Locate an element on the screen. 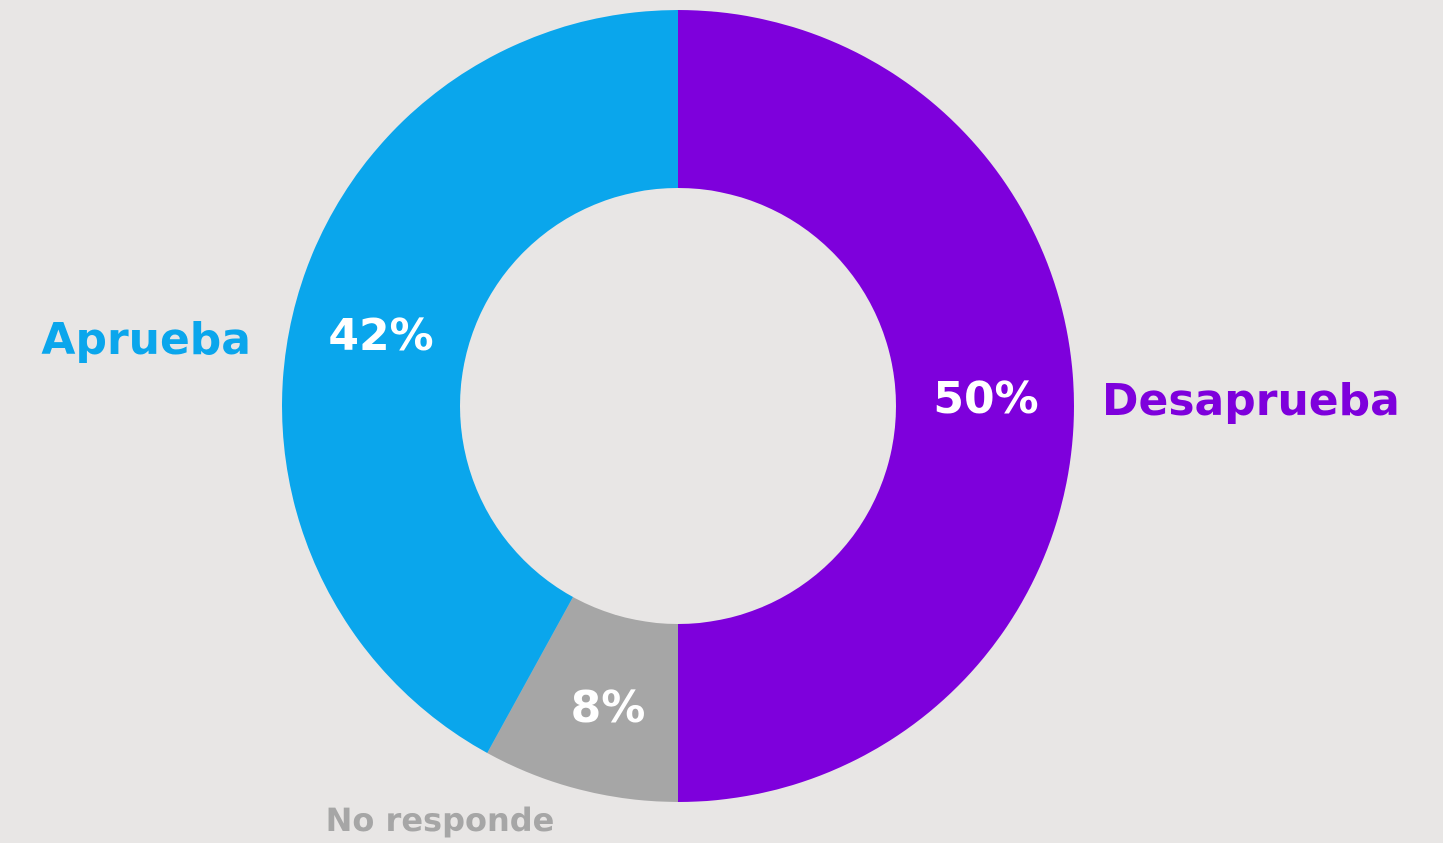  value-label-desaprueba: 50% is located at coordinates (985, 398).